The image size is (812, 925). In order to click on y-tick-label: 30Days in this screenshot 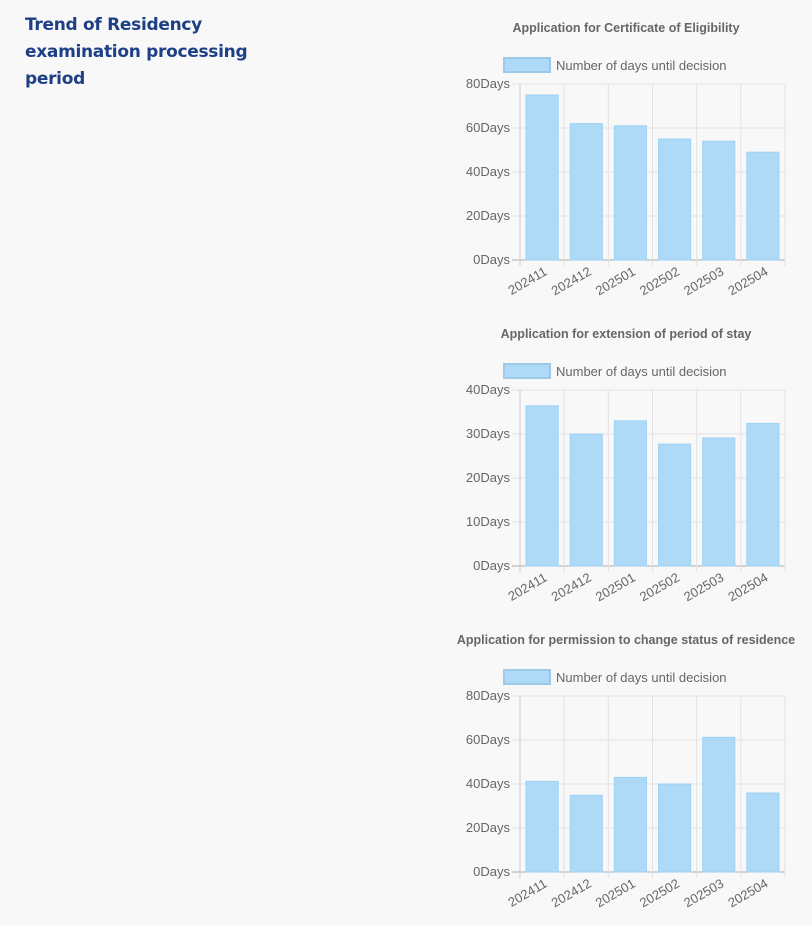, I will do `click(488, 433)`.